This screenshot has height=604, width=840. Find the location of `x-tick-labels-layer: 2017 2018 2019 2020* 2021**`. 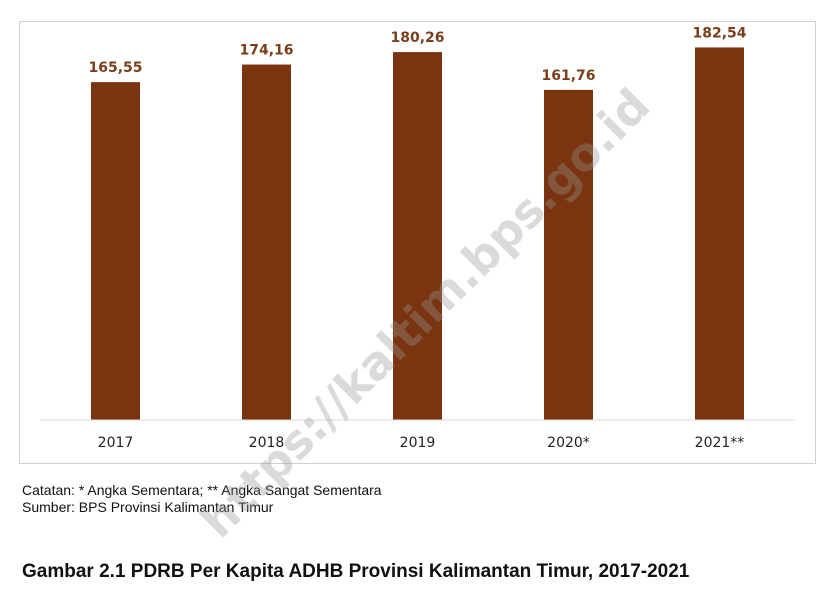

x-tick-labels-layer: 2017 2018 2019 2020* 2021** is located at coordinates (421, 443).